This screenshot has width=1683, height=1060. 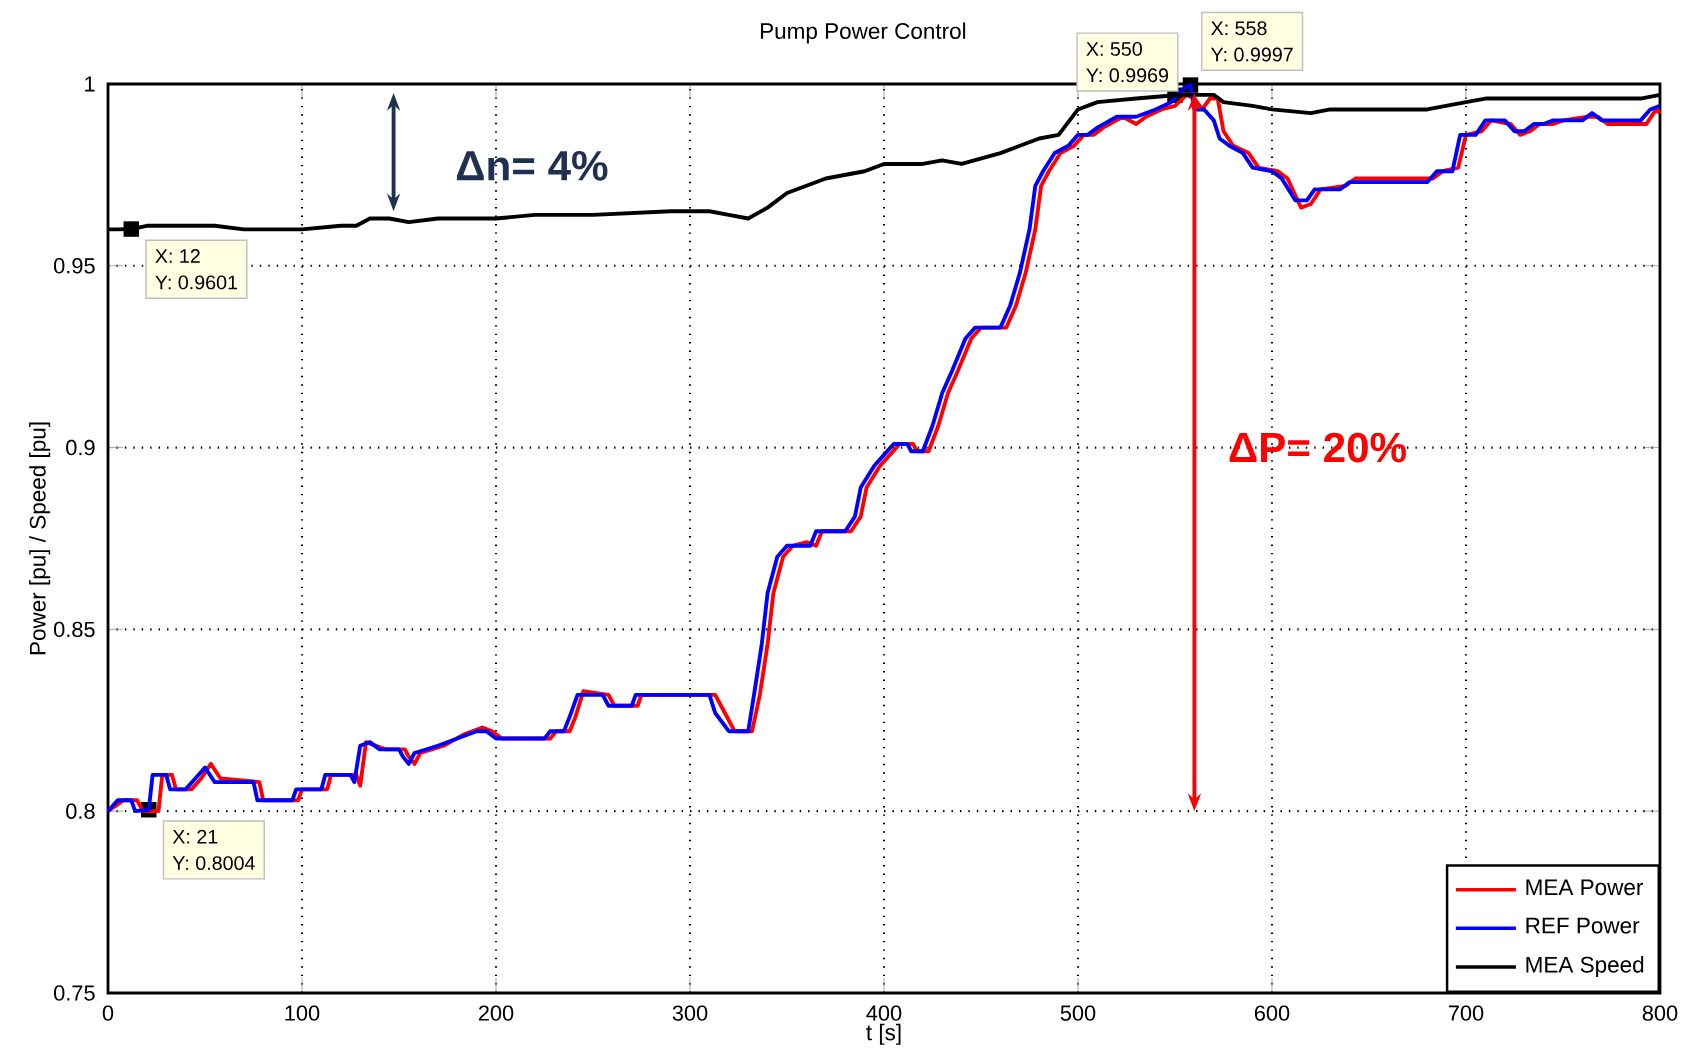 I want to click on annotation: X: 550, so click(x=1114, y=48).